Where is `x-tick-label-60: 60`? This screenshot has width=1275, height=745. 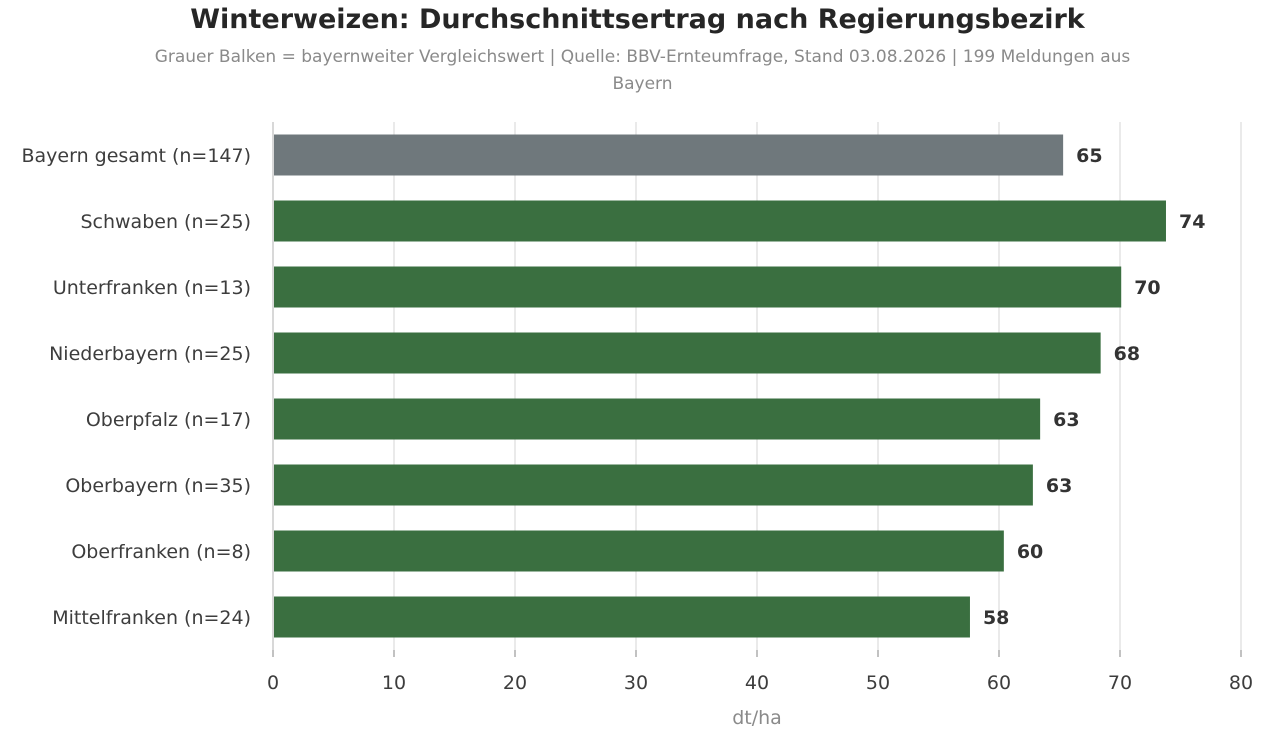 x-tick-label-60: 60 is located at coordinates (999, 683).